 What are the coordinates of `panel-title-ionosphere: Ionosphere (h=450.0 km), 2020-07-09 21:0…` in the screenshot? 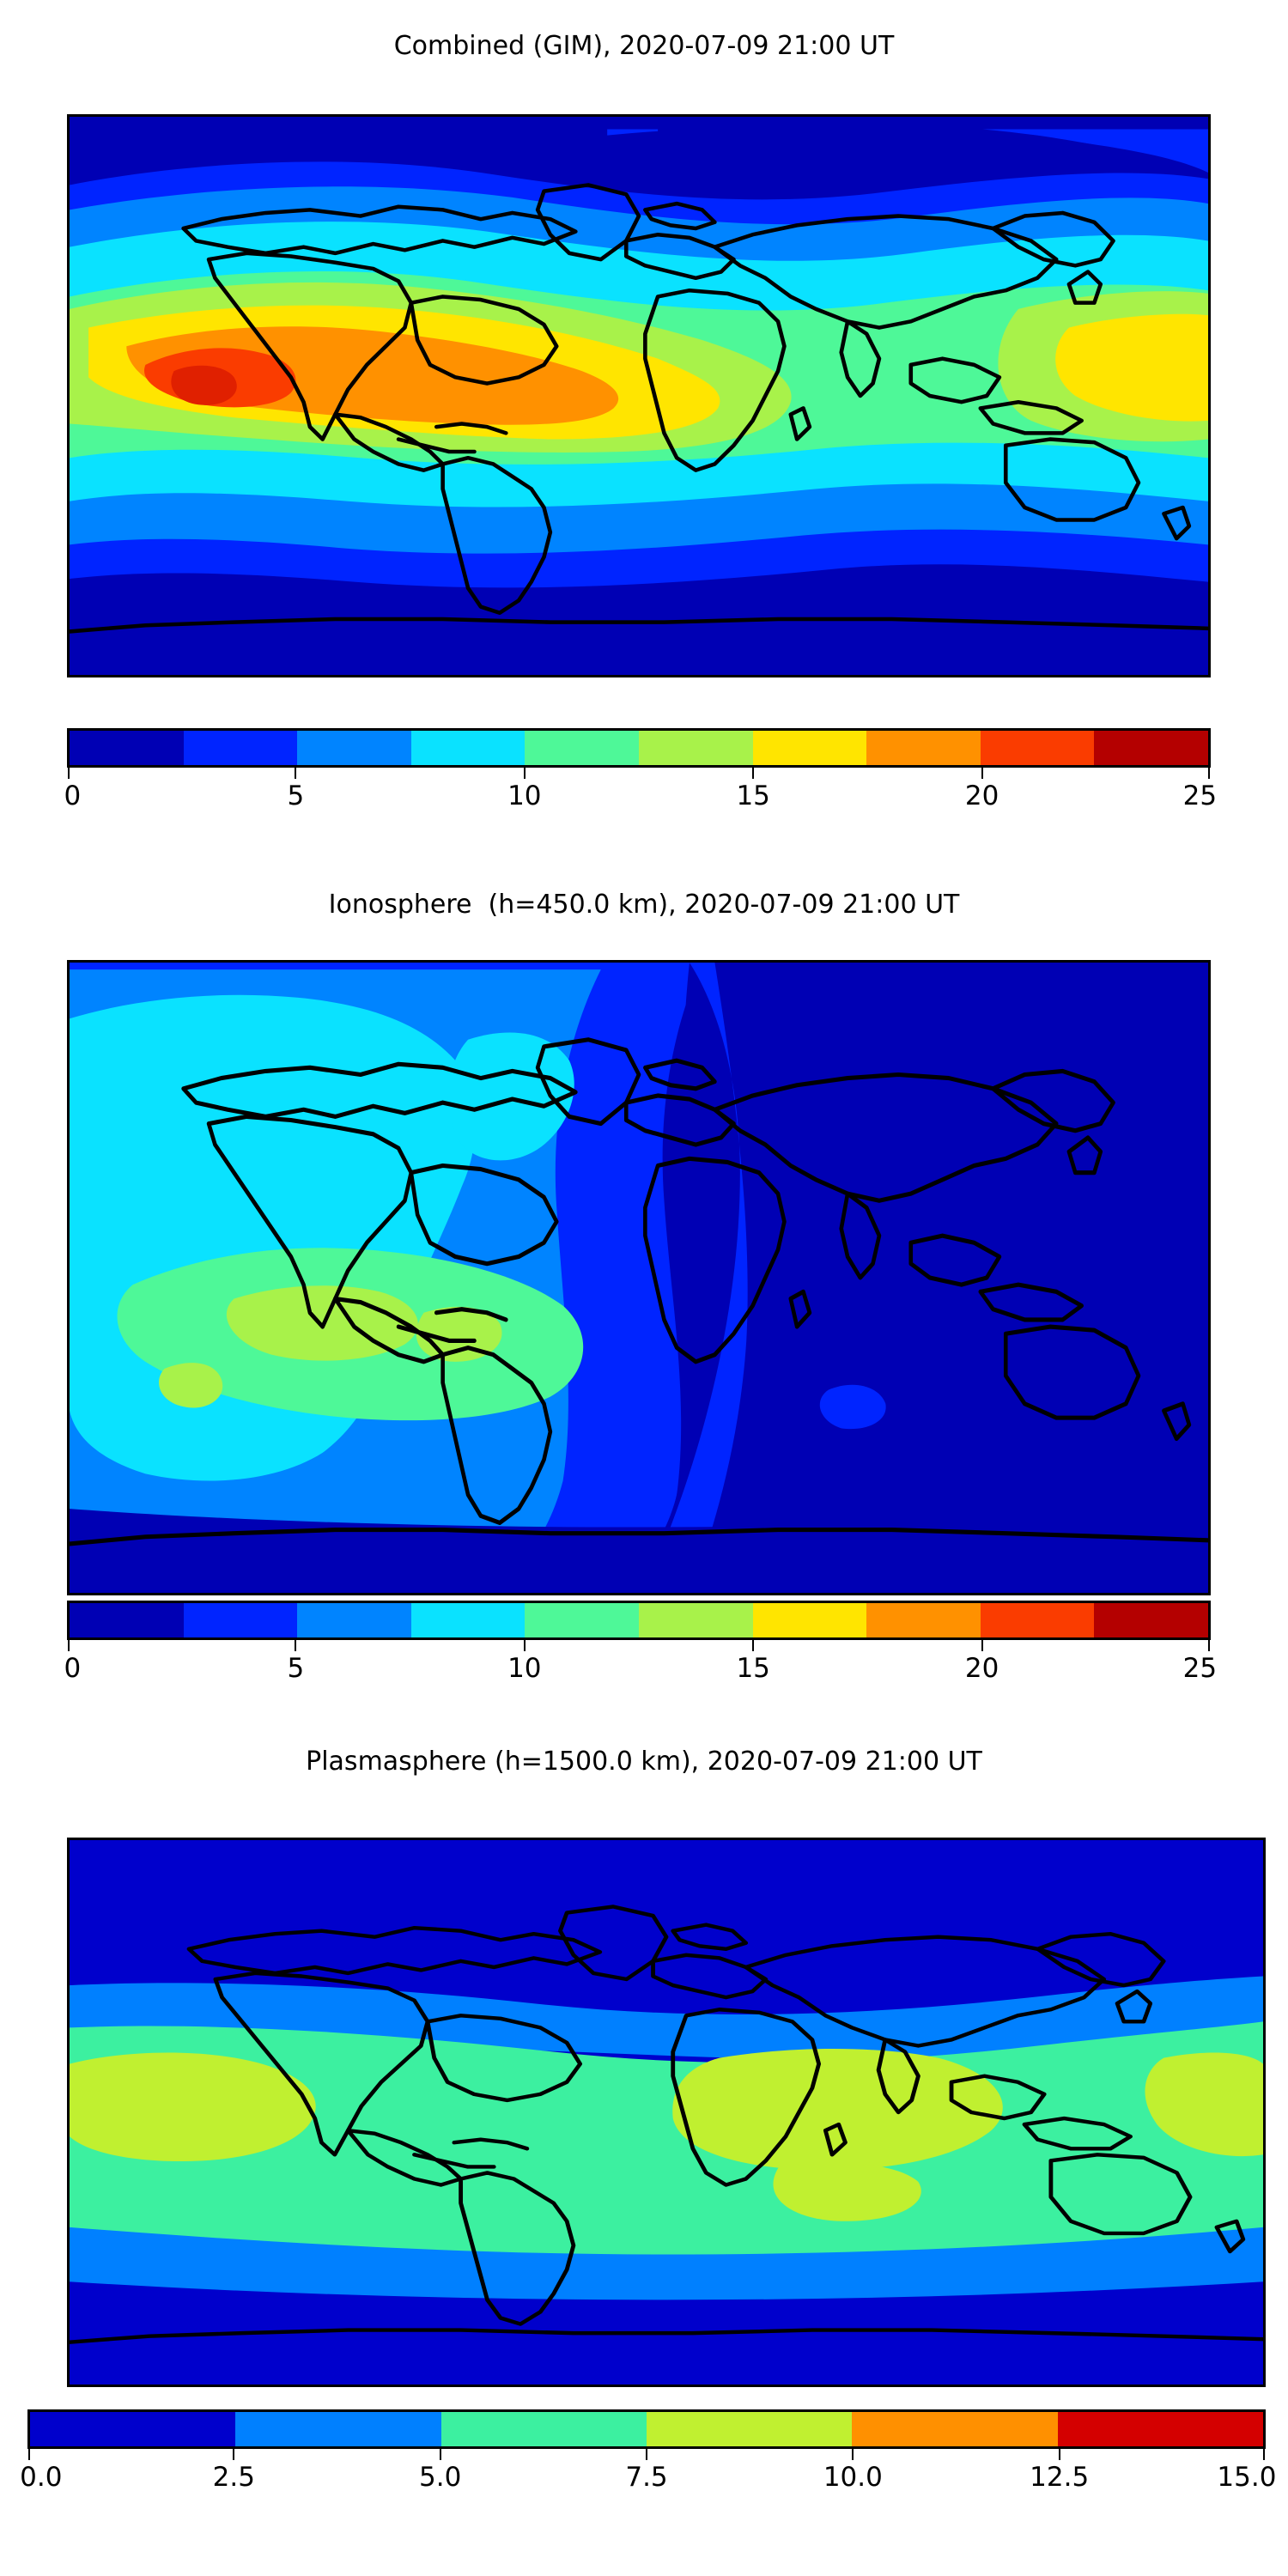 It's located at (644, 905).